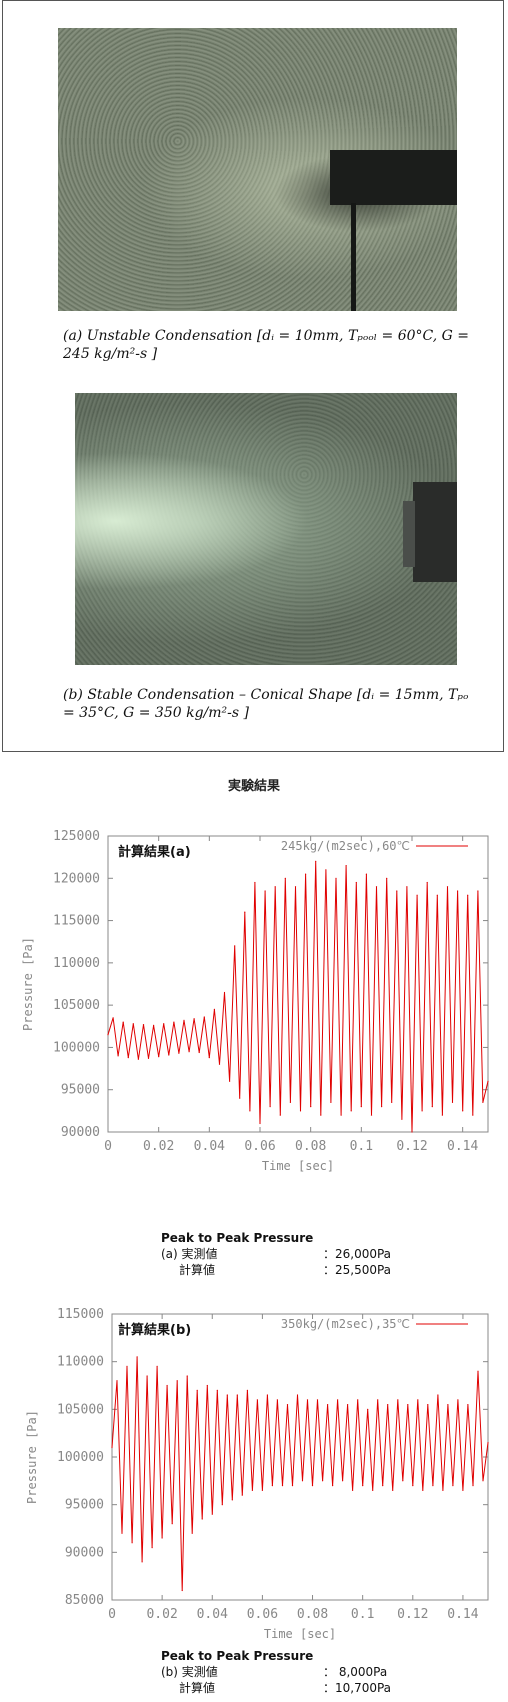 This screenshot has height=1702, width=508. Describe the element at coordinates (298, 1166) in the screenshot. I see `x-axis-label: Time [sec]` at that location.